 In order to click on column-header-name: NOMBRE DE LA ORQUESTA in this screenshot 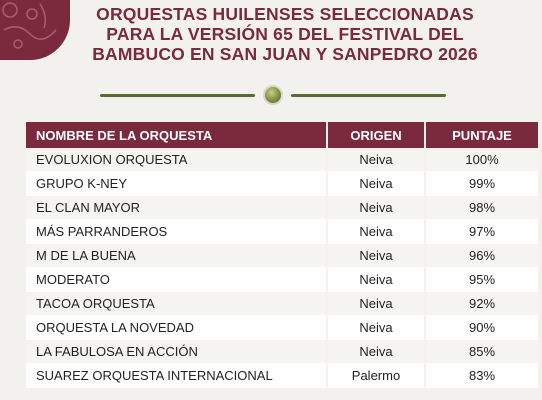, I will do `click(177, 135)`.